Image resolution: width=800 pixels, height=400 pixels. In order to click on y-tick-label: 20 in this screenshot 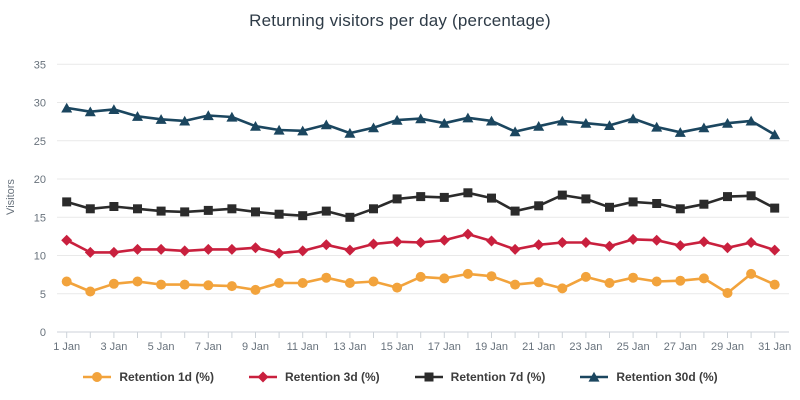, I will do `click(40, 180)`.